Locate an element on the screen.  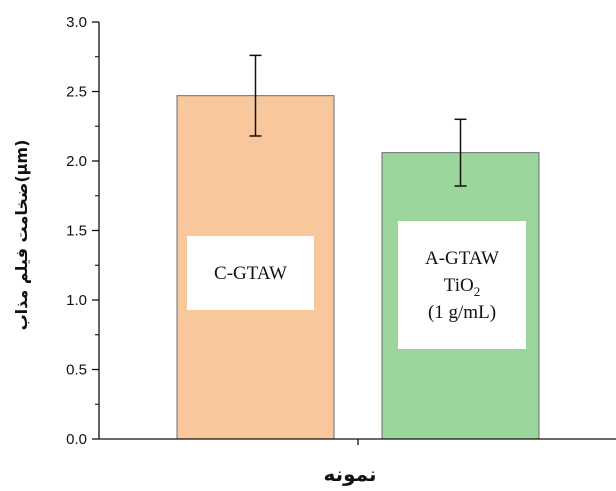
y-tick-label: 0.0 is located at coordinates (76, 439).